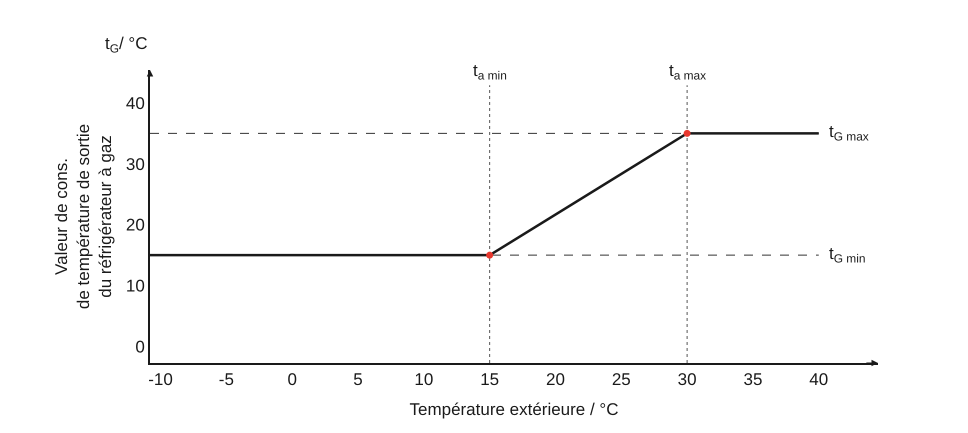 Image resolution: width=968 pixels, height=433 pixels. I want to click on text: t$_{G}$/ °C, so click(126, 45).